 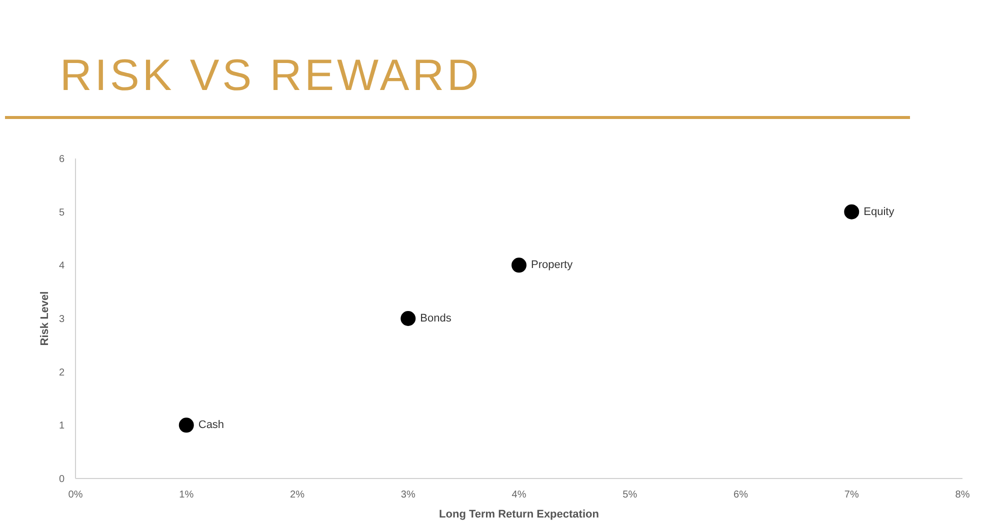 What do you see at coordinates (436, 318) in the screenshot?
I see `annotation: Bonds` at bounding box center [436, 318].